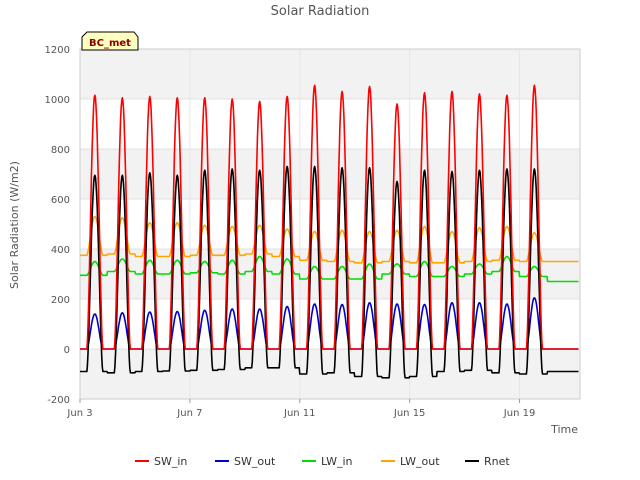 The width and height of the screenshot is (640, 480). I want to click on chart-title: Solar Radiation, so click(320, 11).